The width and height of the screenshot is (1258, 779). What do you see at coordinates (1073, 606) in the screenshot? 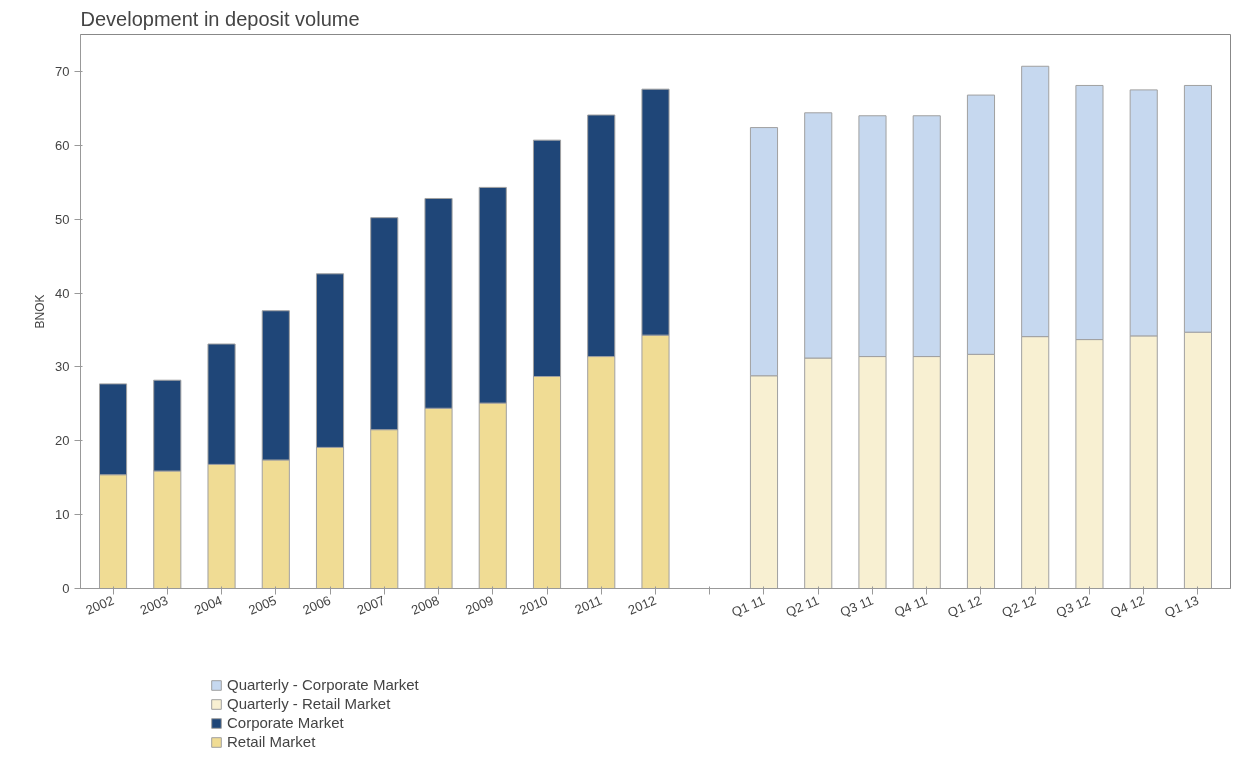
I see `x-tick-label: Q3 12` at bounding box center [1073, 606].